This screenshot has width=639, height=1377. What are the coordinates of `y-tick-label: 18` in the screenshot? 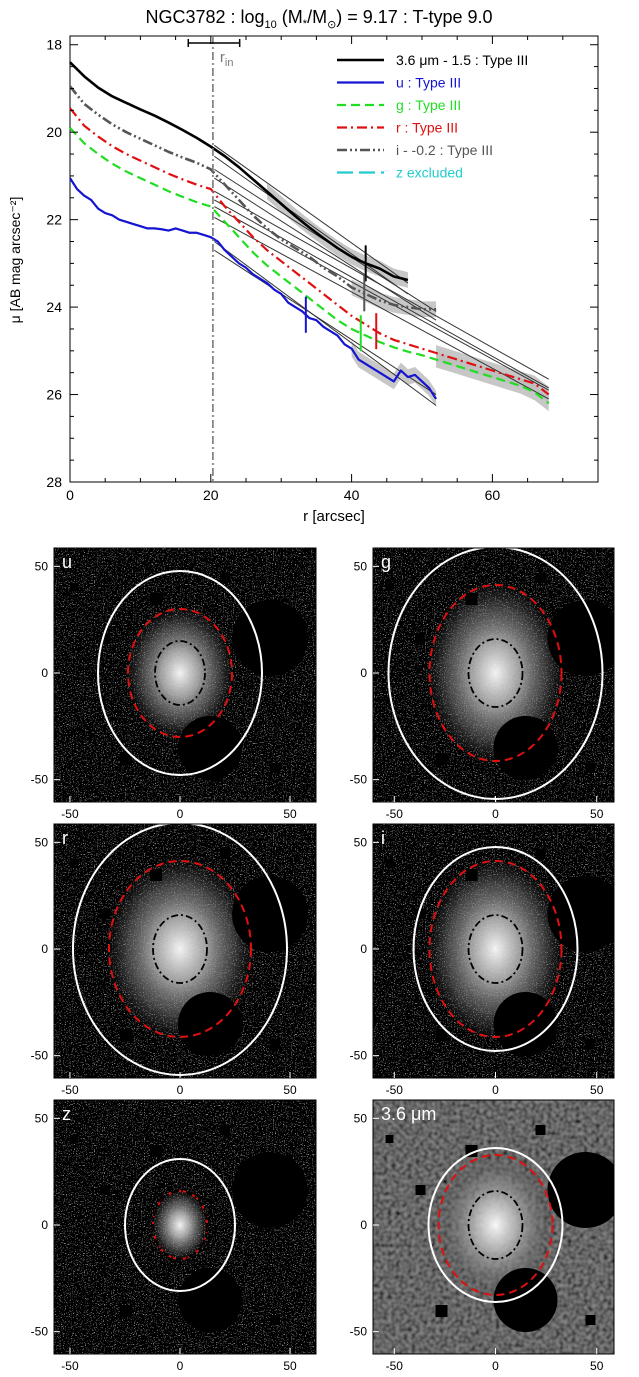 It's located at (54, 45).